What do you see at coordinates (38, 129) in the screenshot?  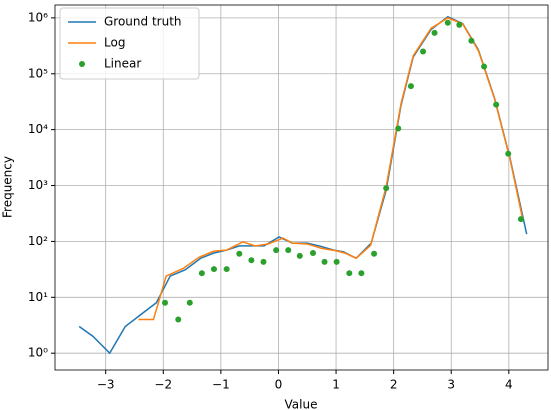 I see `y-tick-label: 10⁴` at bounding box center [38, 129].